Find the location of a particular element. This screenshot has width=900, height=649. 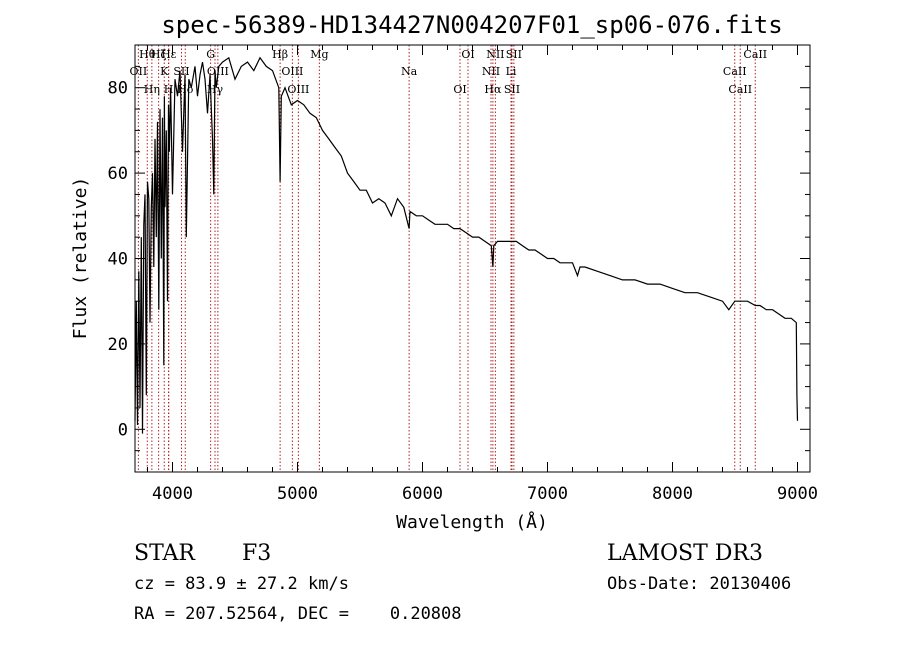

x-tick-label: 7000 is located at coordinates (547, 494).